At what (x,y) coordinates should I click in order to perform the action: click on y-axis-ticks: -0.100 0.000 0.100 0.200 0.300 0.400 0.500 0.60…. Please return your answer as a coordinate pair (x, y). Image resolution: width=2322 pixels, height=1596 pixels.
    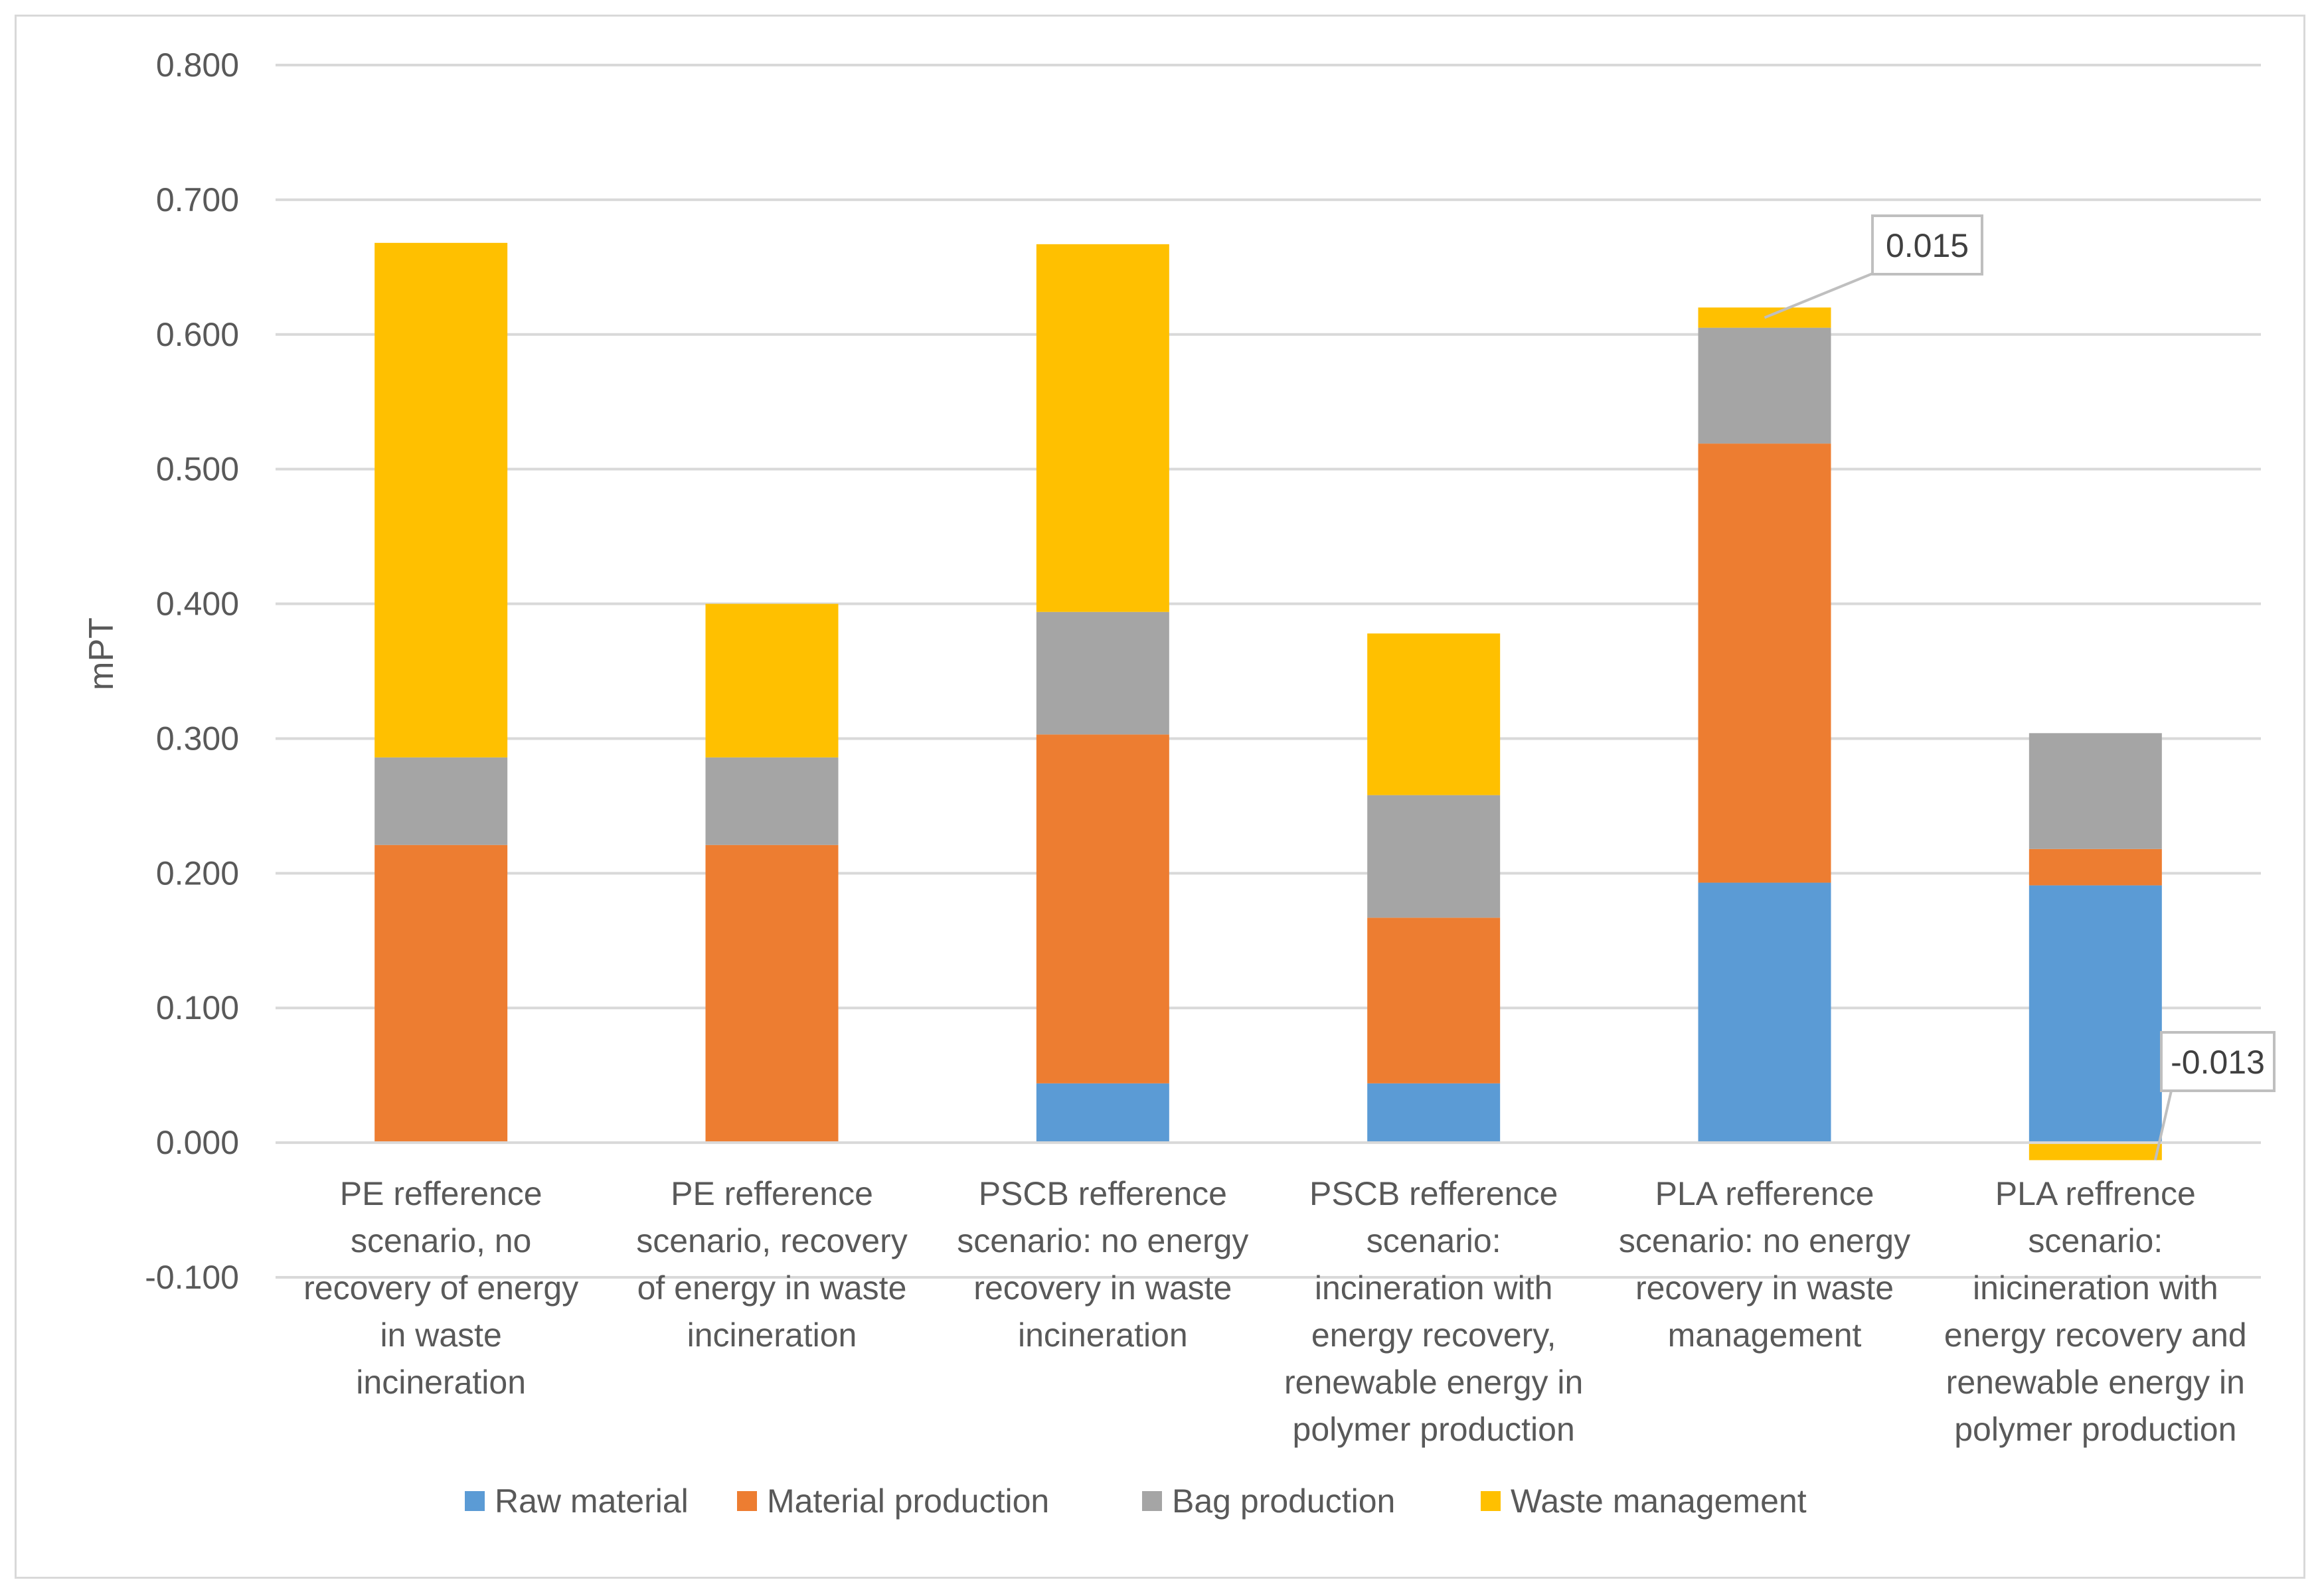
    Looking at the image, I should click on (192, 671).